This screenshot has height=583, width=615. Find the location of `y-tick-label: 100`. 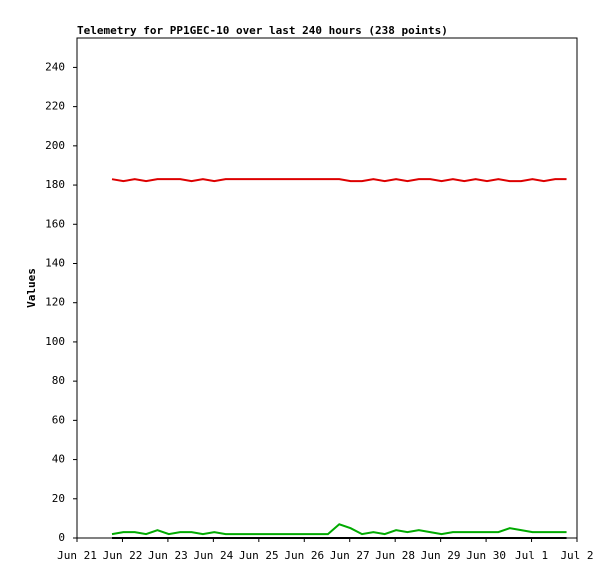

y-tick-label: 100 is located at coordinates (55, 341).